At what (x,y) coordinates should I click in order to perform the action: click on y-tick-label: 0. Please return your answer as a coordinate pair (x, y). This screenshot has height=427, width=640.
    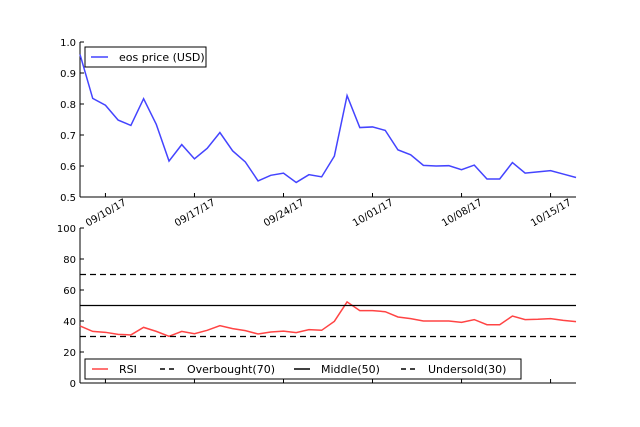
    Looking at the image, I should click on (73, 384).